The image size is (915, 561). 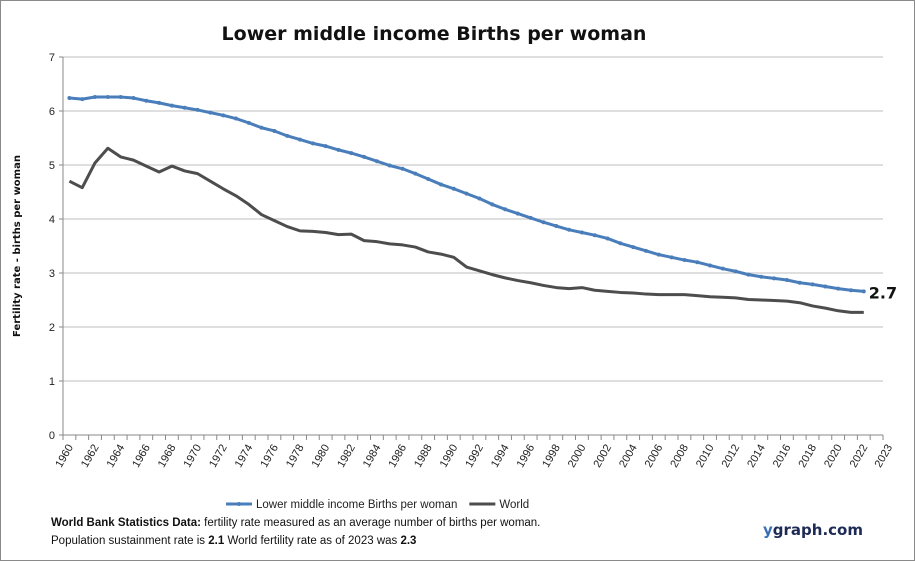 I want to click on footer-sustainment-text: Population sustainment rate is, so click(x=130, y=541).